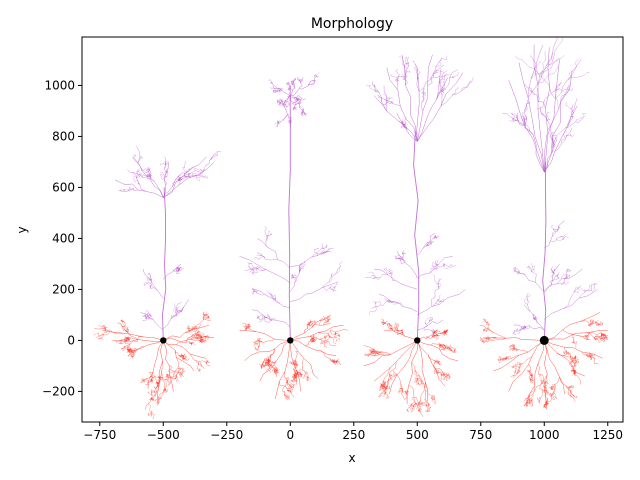 The image size is (640, 480). I want to click on y-axis-label: y, so click(22, 229).